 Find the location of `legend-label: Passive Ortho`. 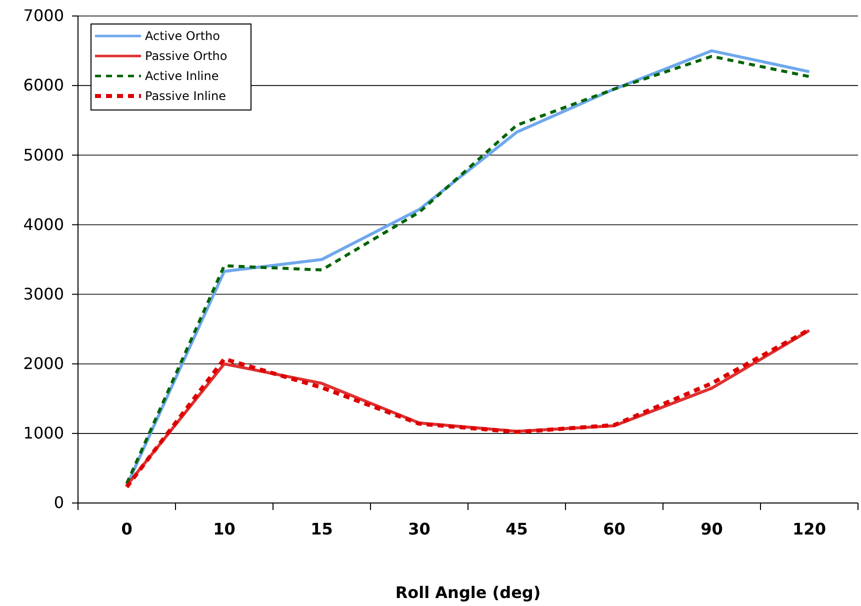

legend-label: Passive Ortho is located at coordinates (186, 56).